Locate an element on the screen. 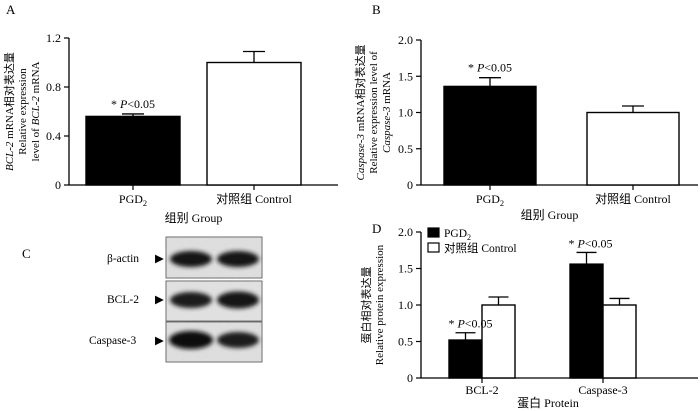 The image size is (700, 411). panel-label-b: B is located at coordinates (376, 9).